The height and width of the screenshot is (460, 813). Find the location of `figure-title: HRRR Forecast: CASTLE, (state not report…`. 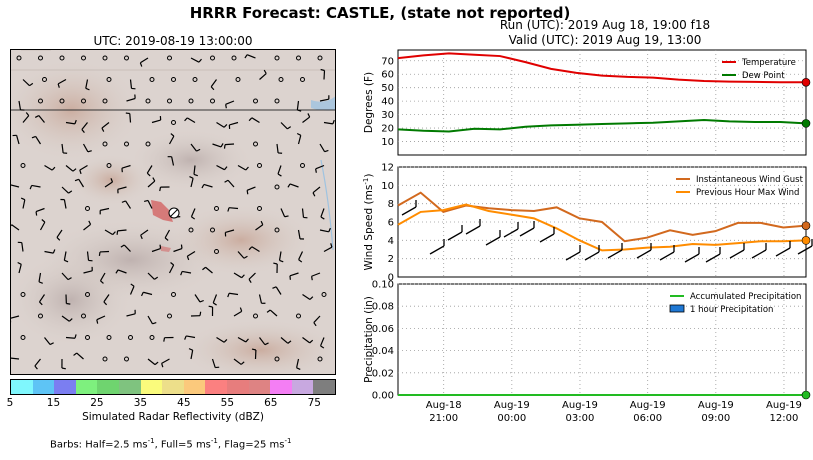

figure-title: HRRR Forecast: CASTLE, (state not report… is located at coordinates (380, 13).